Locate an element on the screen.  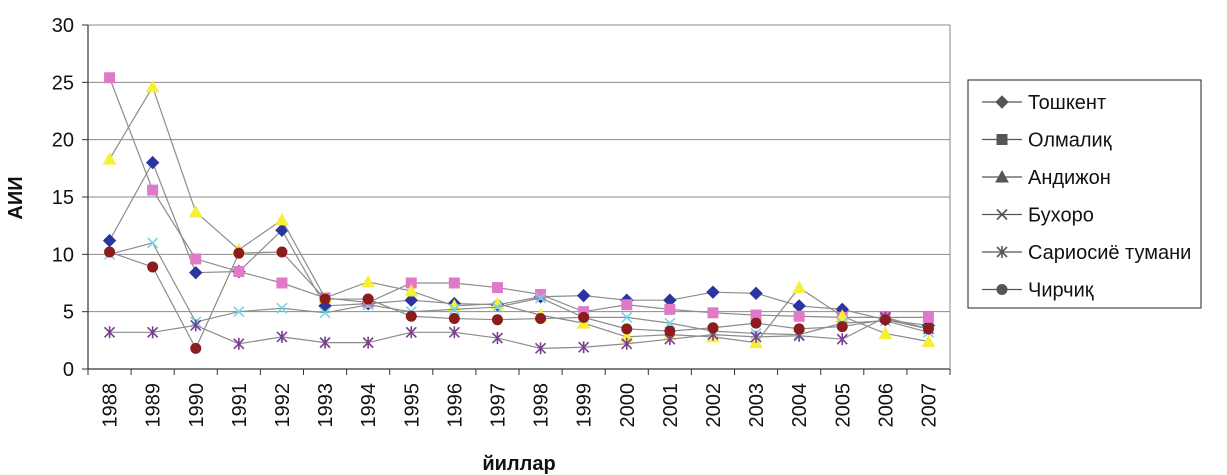
x-axis-title: йиллар is located at coordinates (518, 464).